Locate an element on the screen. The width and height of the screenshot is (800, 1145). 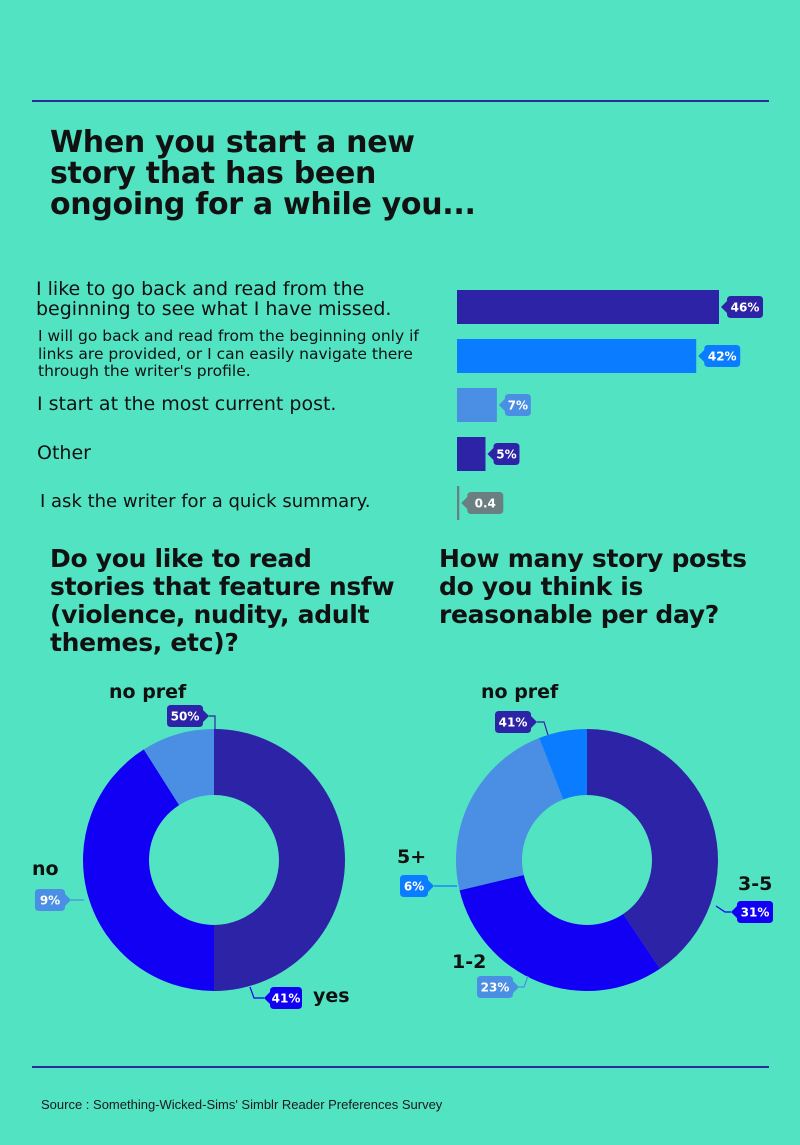
posts-2-value: 31% is located at coordinates (755, 913).